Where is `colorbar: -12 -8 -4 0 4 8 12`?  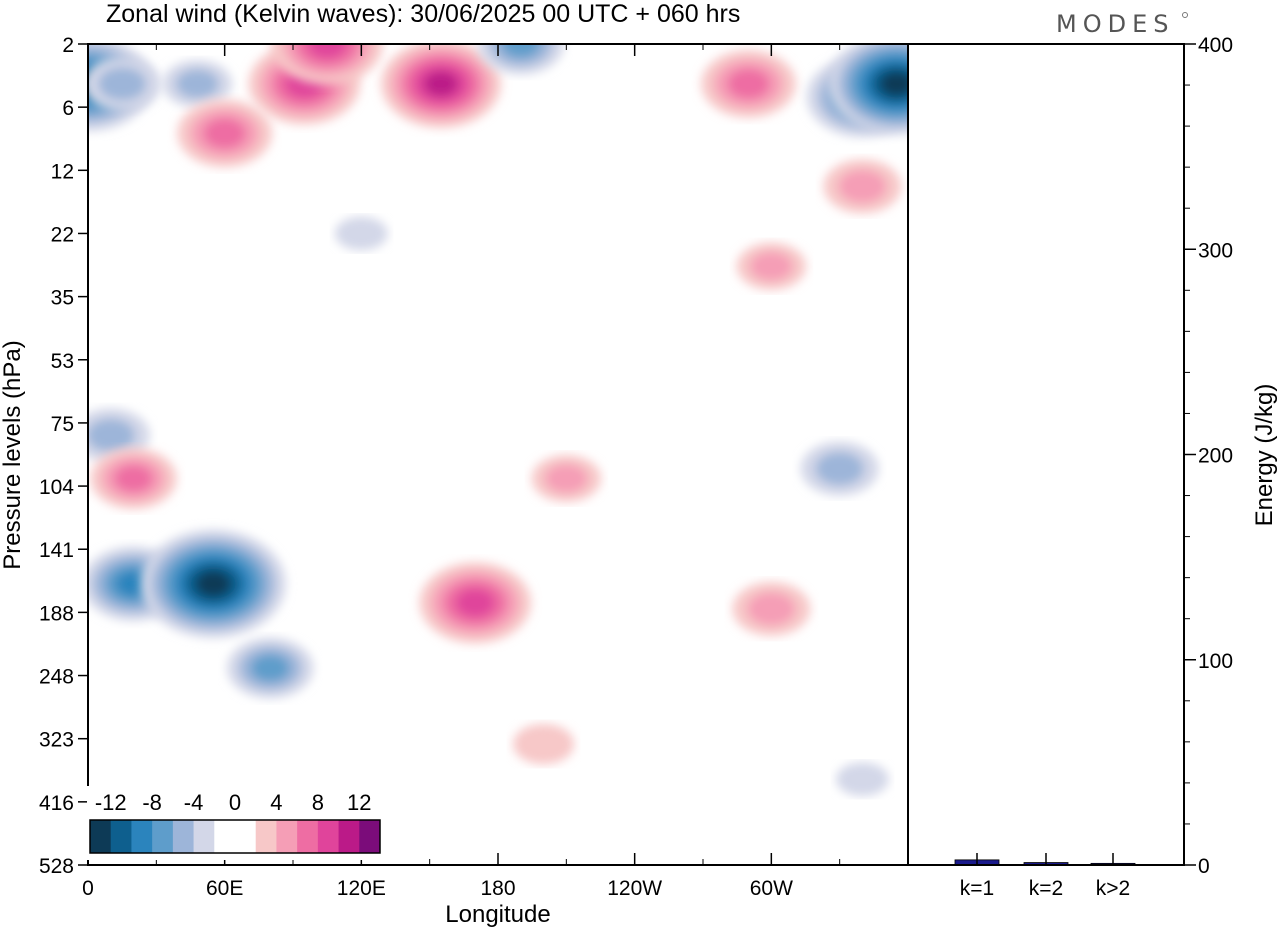
colorbar: -12 -8 -4 0 4 8 12 is located at coordinates (235, 823).